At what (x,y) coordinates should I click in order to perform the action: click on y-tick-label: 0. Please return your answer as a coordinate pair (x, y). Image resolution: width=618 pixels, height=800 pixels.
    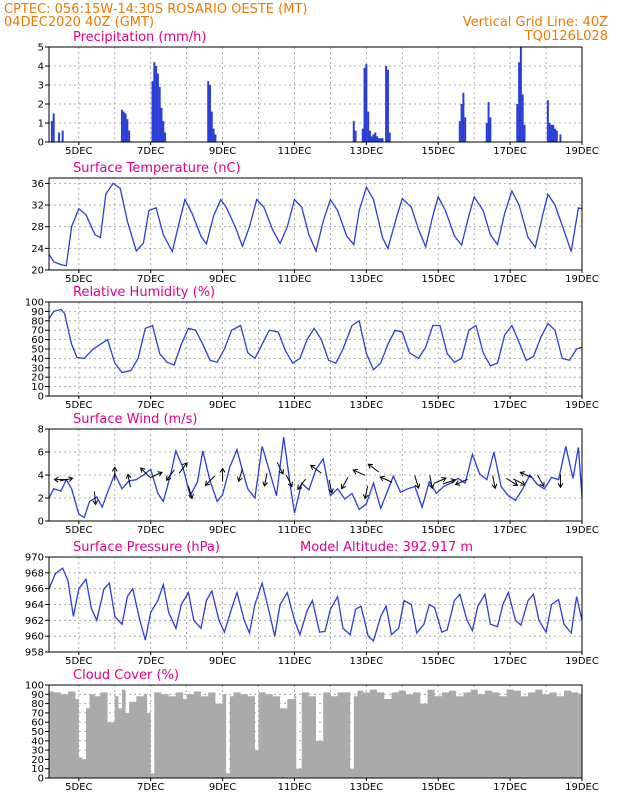
    Looking at the image, I should click on (41, 522).